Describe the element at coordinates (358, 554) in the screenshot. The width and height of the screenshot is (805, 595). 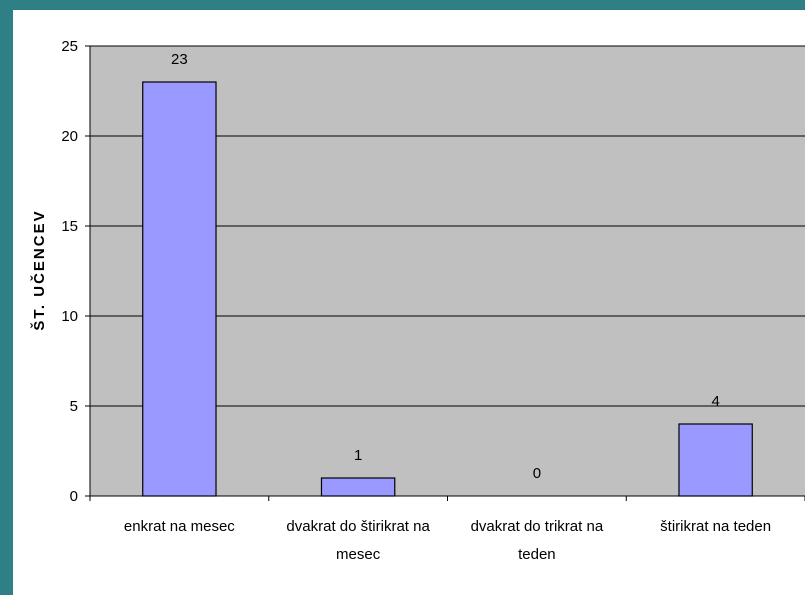
I see `x-tick-label: mesec` at that location.